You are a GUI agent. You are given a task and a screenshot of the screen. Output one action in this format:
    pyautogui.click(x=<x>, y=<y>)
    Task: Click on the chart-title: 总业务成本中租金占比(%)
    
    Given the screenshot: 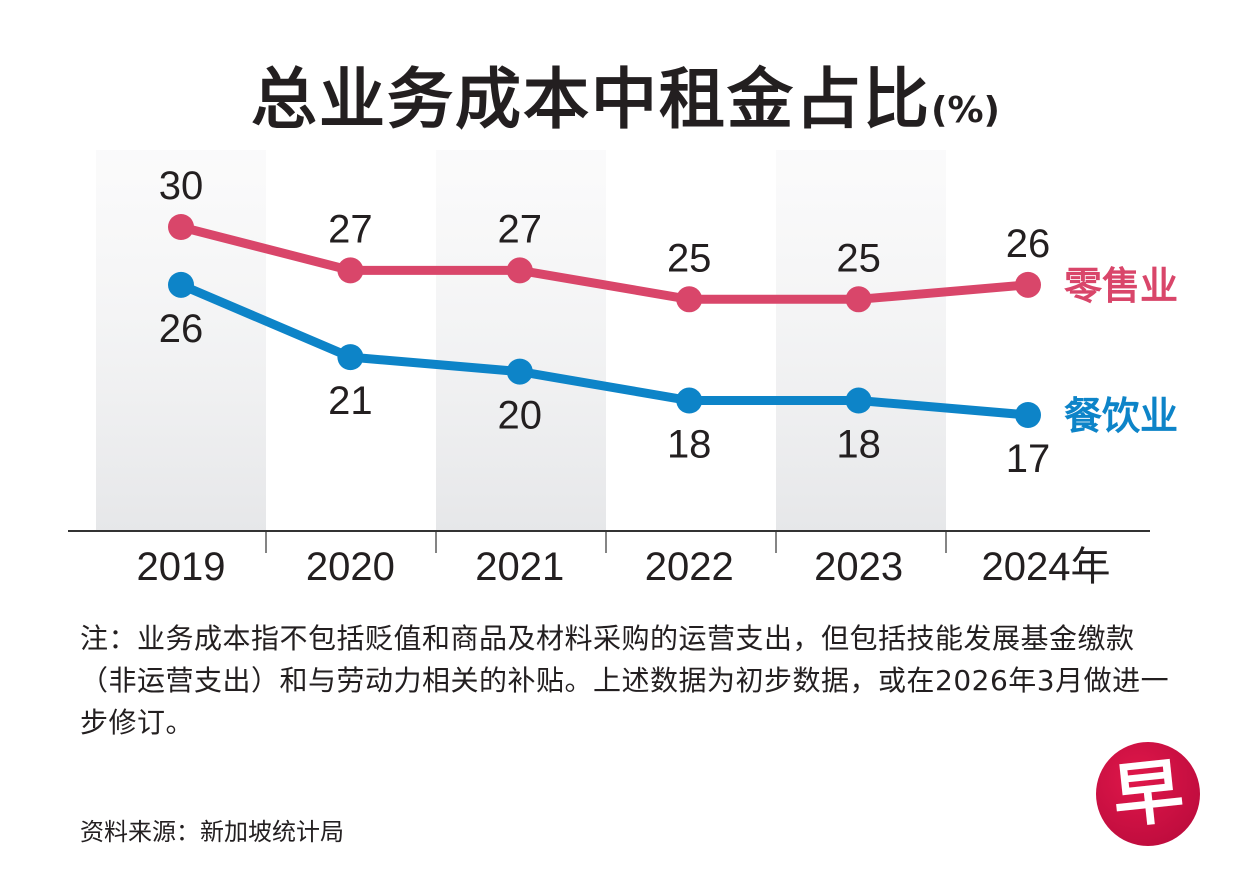 What is the action you would take?
    pyautogui.click(x=625, y=94)
    